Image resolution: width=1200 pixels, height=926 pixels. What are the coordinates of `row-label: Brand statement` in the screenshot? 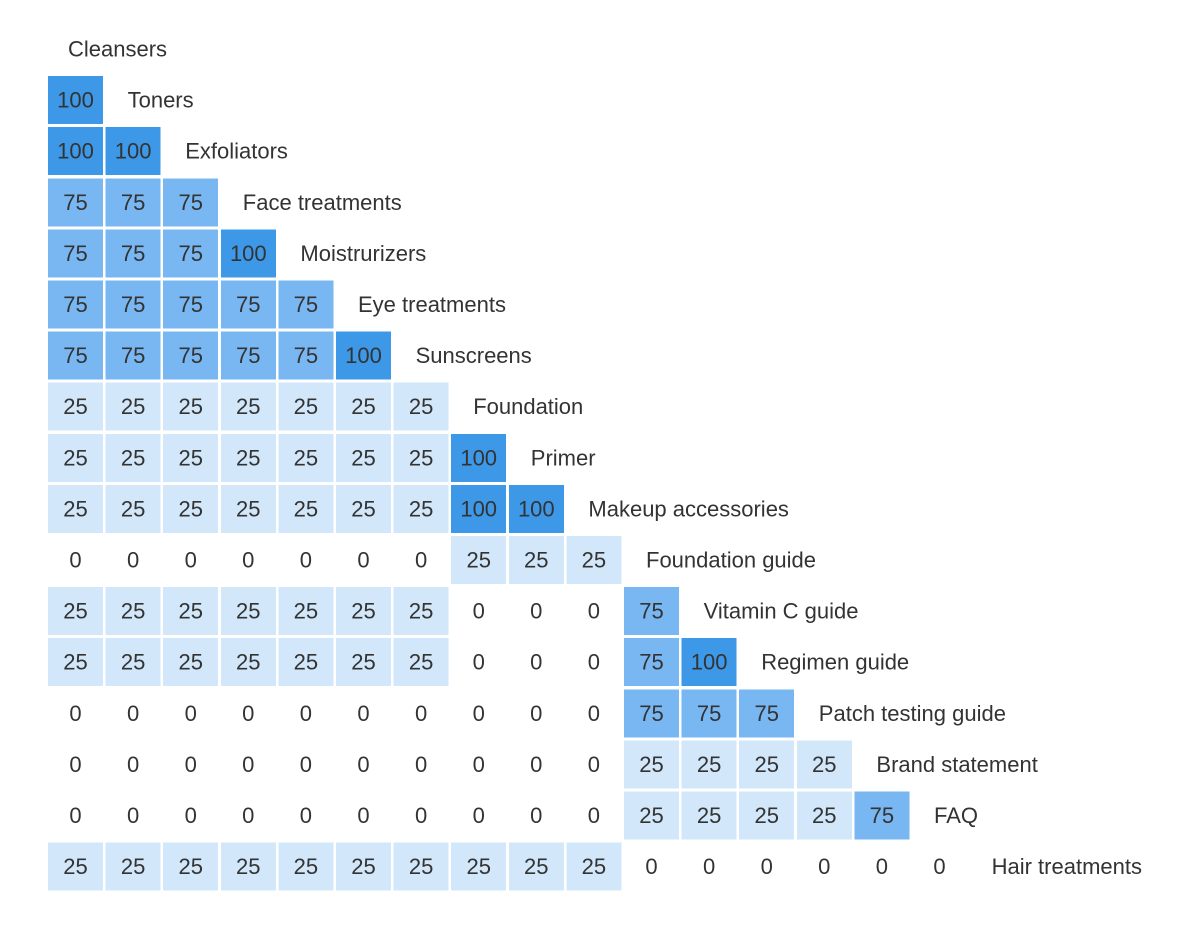 It's located at (956, 764).